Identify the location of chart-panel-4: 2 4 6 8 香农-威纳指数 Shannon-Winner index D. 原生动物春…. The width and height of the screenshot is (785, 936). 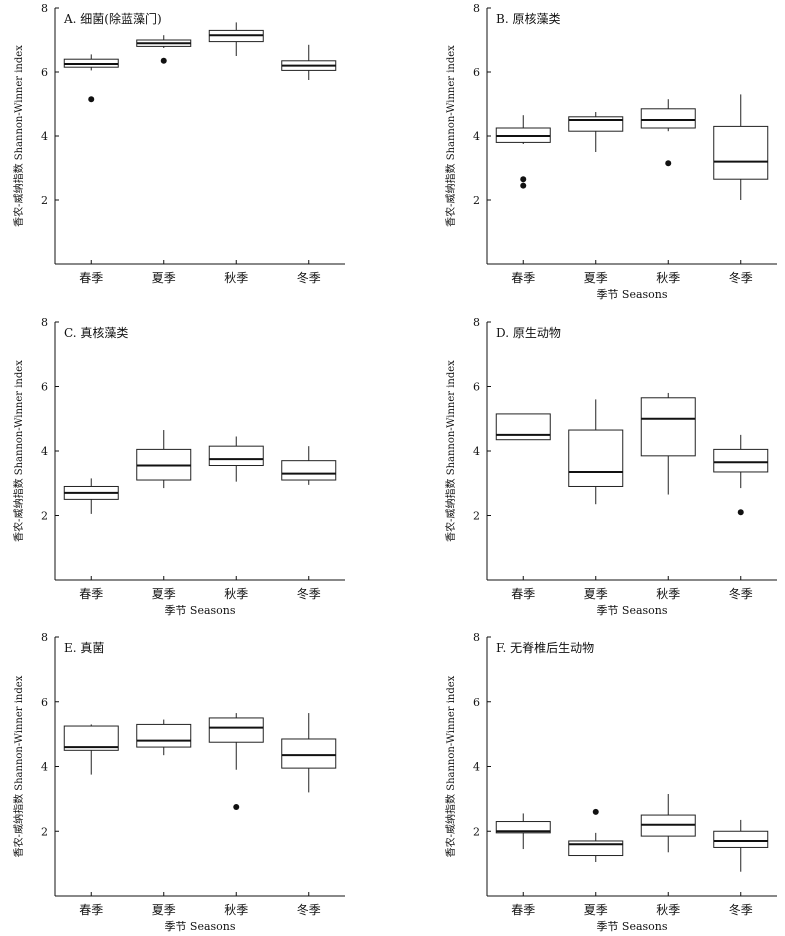
(610, 466).